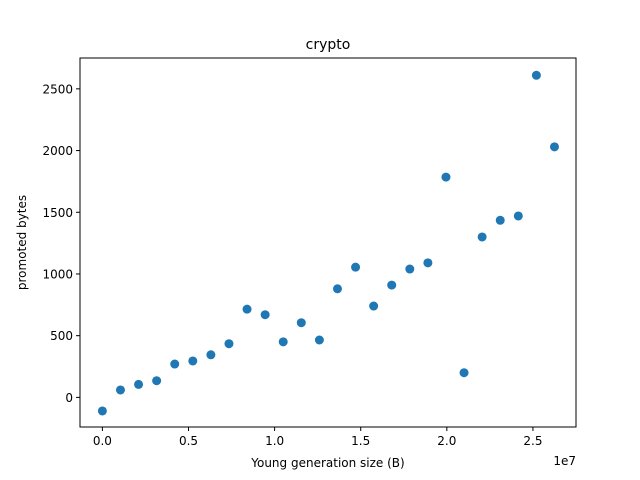  What do you see at coordinates (57, 89) in the screenshot?
I see `y-tick-label: 2500` at bounding box center [57, 89].